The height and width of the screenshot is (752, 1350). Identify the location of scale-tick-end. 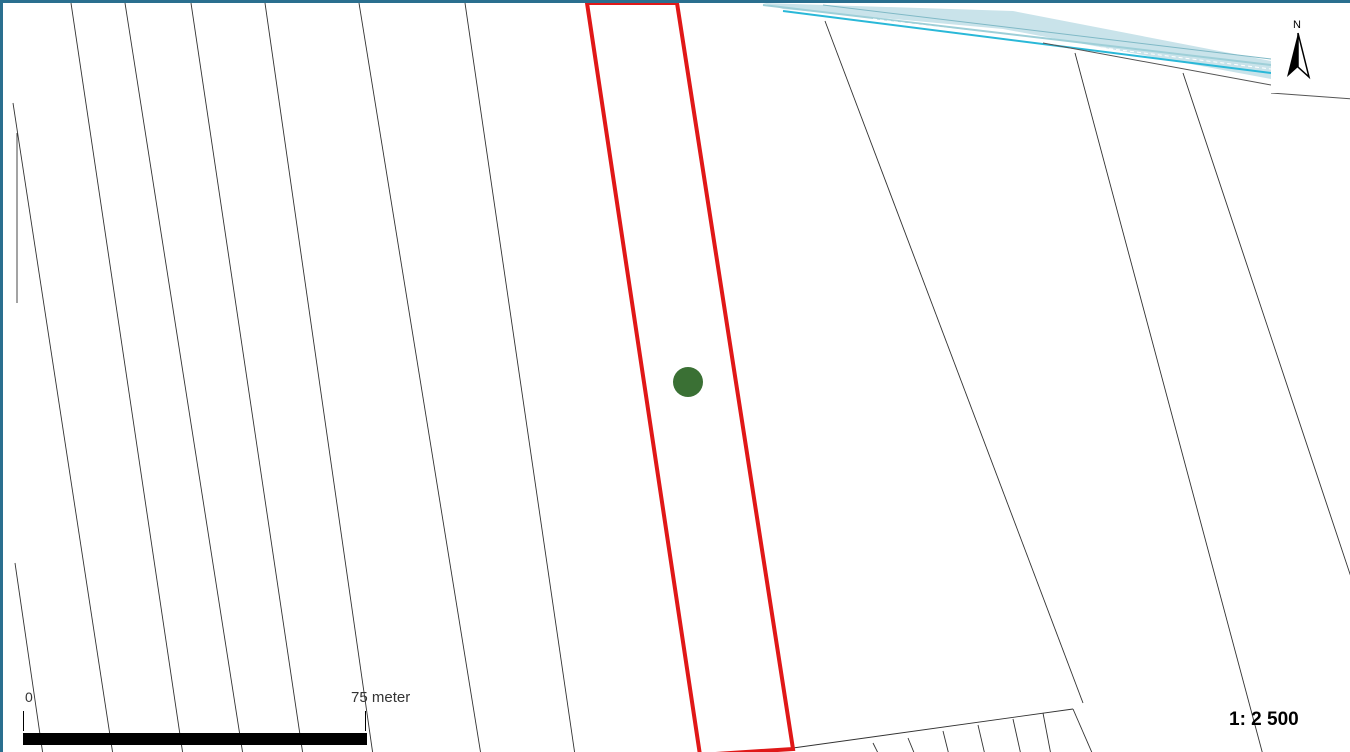
(365, 721).